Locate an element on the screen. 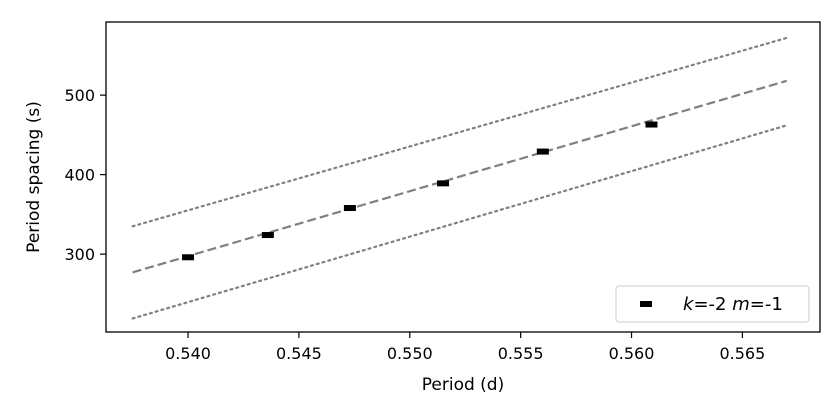 This screenshot has width=840, height=420. legend: k=-2 m=-1 is located at coordinates (712, 304).